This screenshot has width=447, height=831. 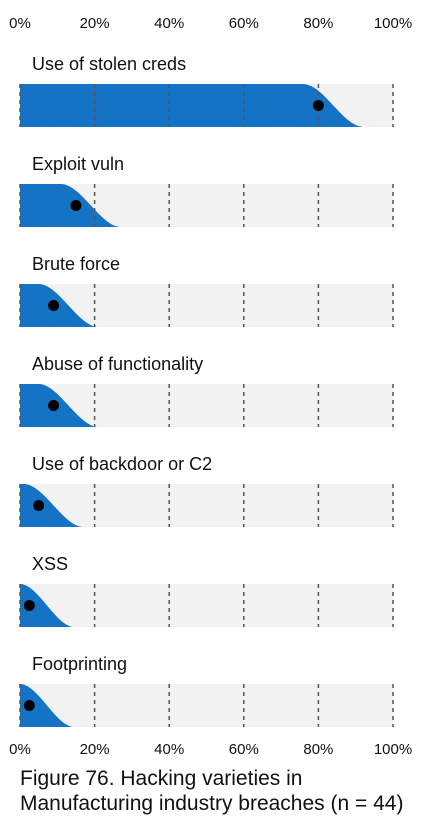 What do you see at coordinates (20, 23) in the screenshot?
I see `x-tick-label-top: 0%` at bounding box center [20, 23].